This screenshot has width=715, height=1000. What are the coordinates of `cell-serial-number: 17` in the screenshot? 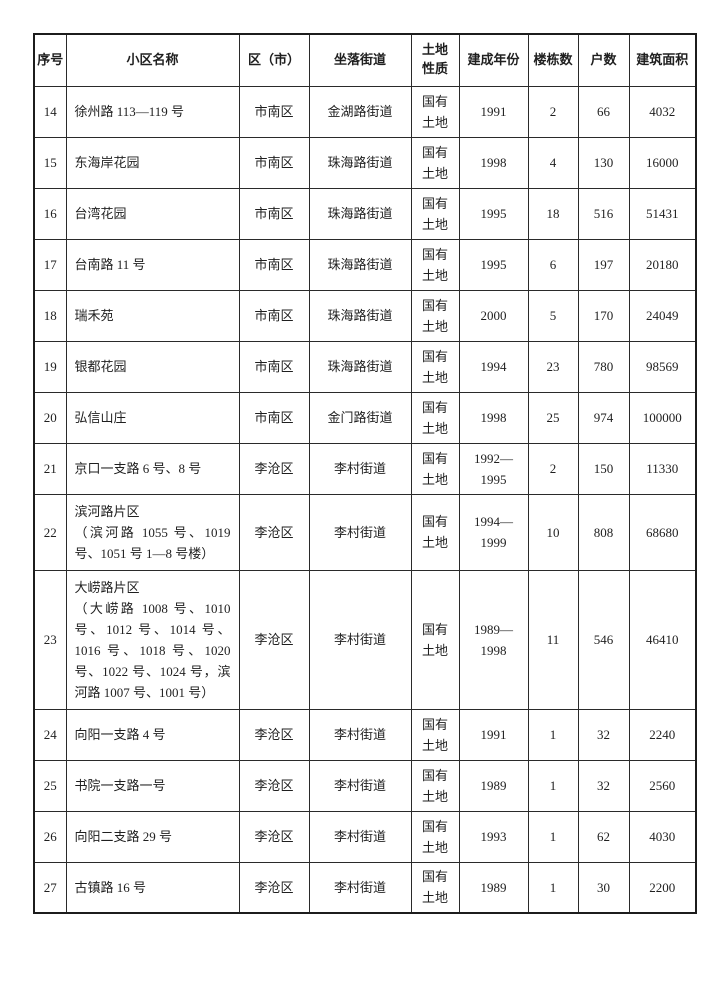 It's located at (50, 264).